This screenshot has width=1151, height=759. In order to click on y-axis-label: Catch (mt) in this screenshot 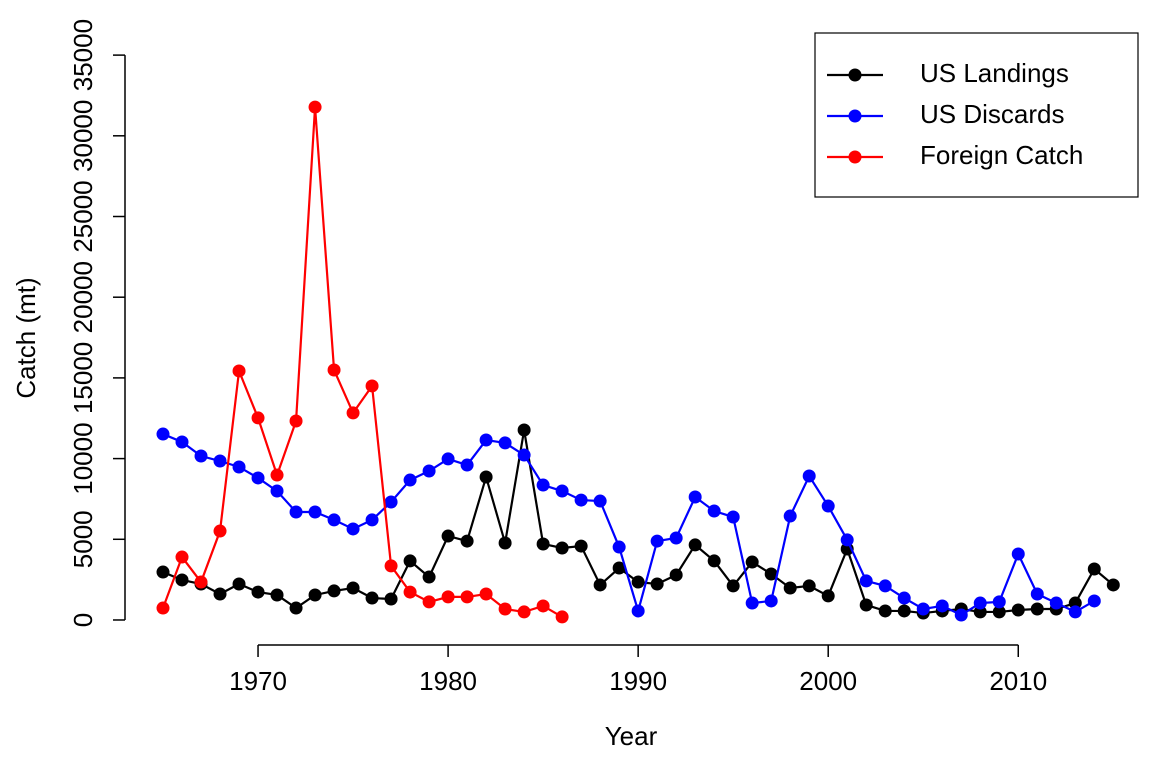, I will do `click(26, 337)`.